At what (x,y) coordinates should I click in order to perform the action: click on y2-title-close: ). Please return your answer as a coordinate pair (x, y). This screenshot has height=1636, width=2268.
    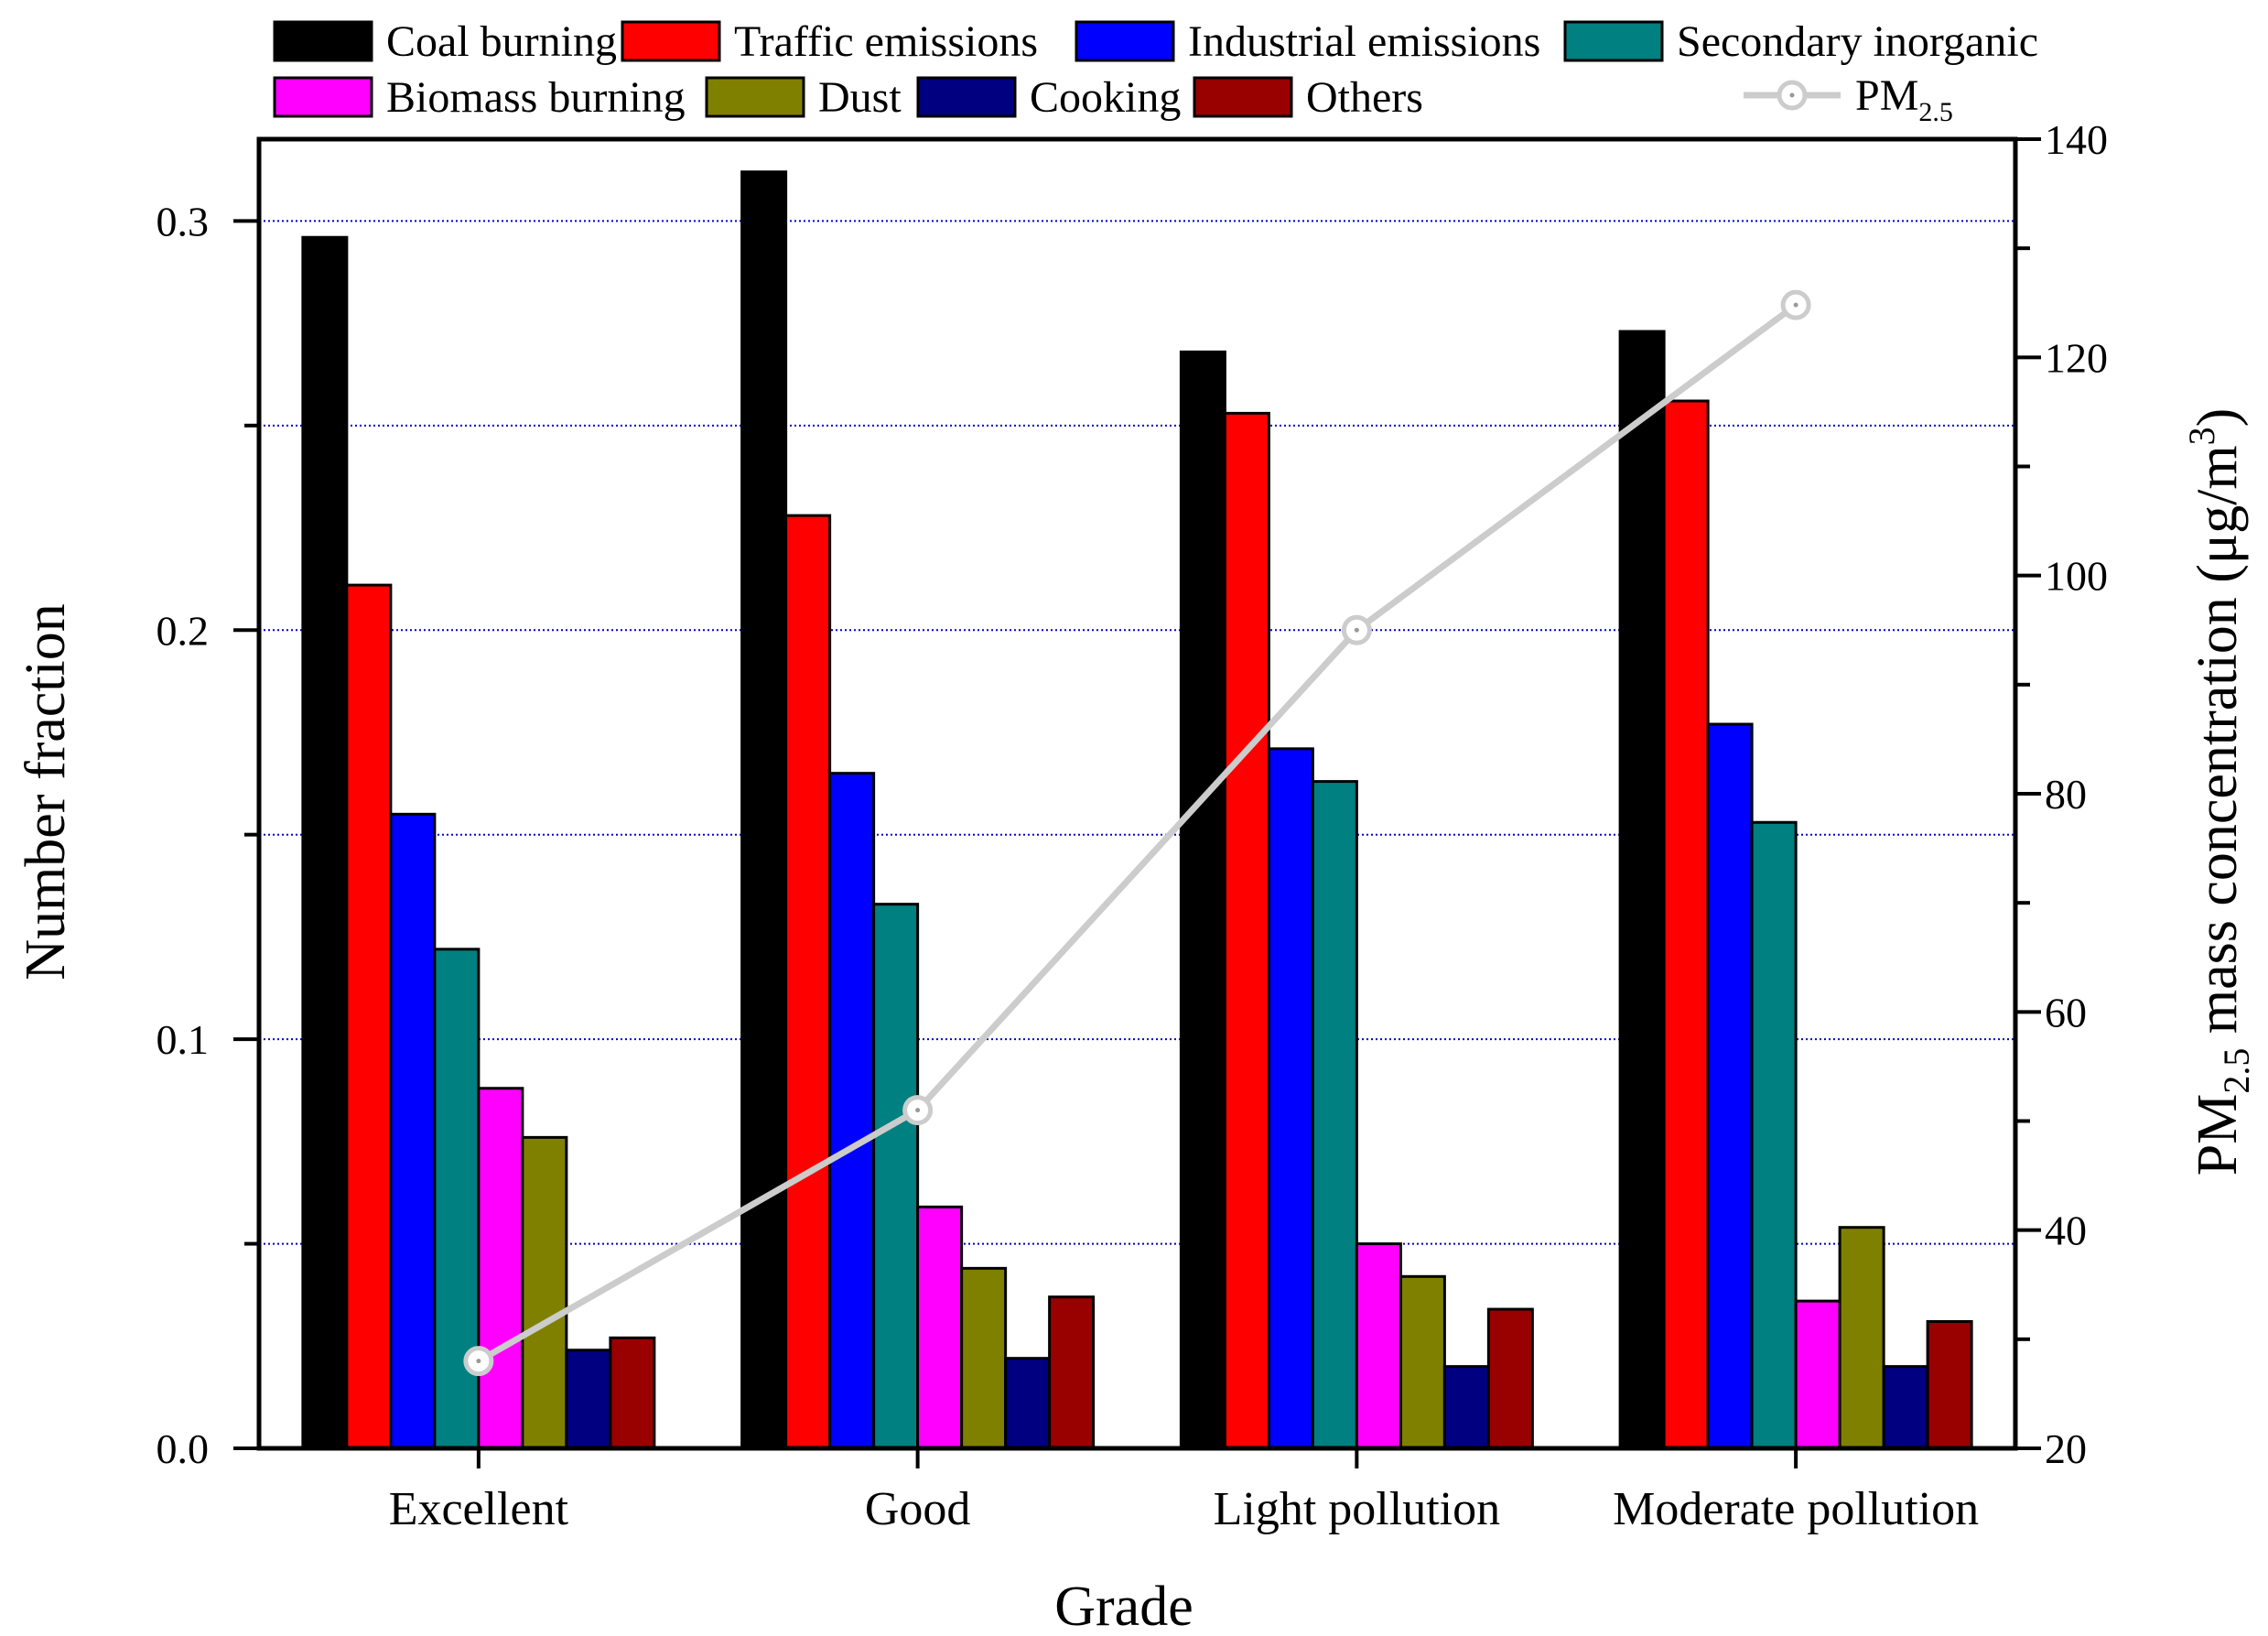
    Looking at the image, I should click on (2218, 418).